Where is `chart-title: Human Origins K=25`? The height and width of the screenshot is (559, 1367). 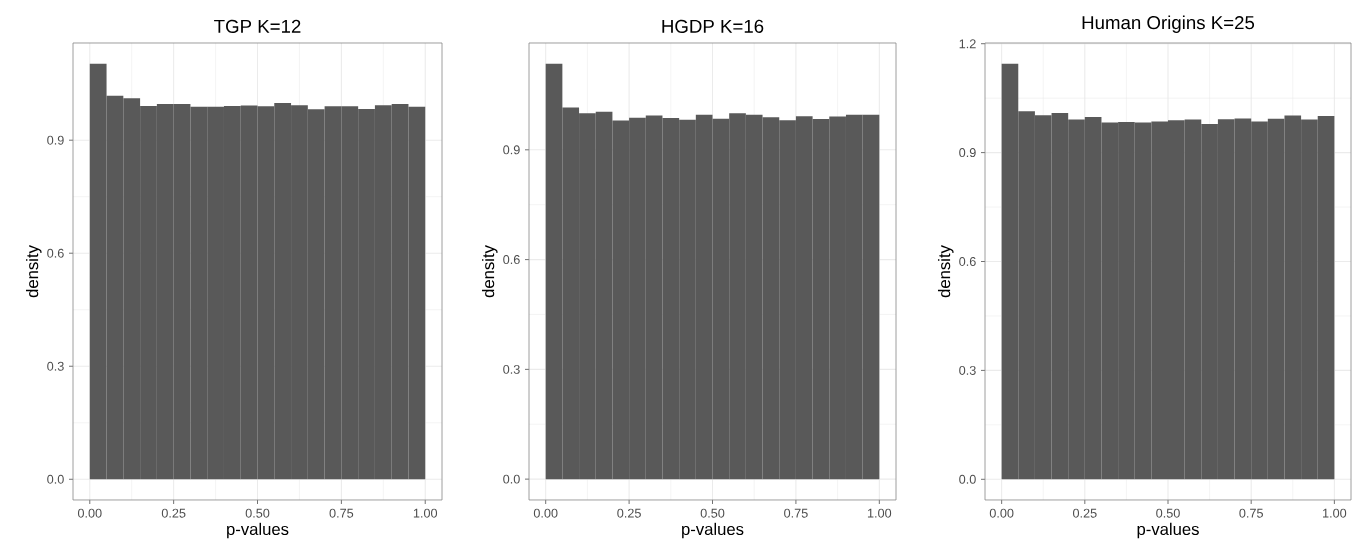 chart-title: Human Origins K=25 is located at coordinates (1168, 24).